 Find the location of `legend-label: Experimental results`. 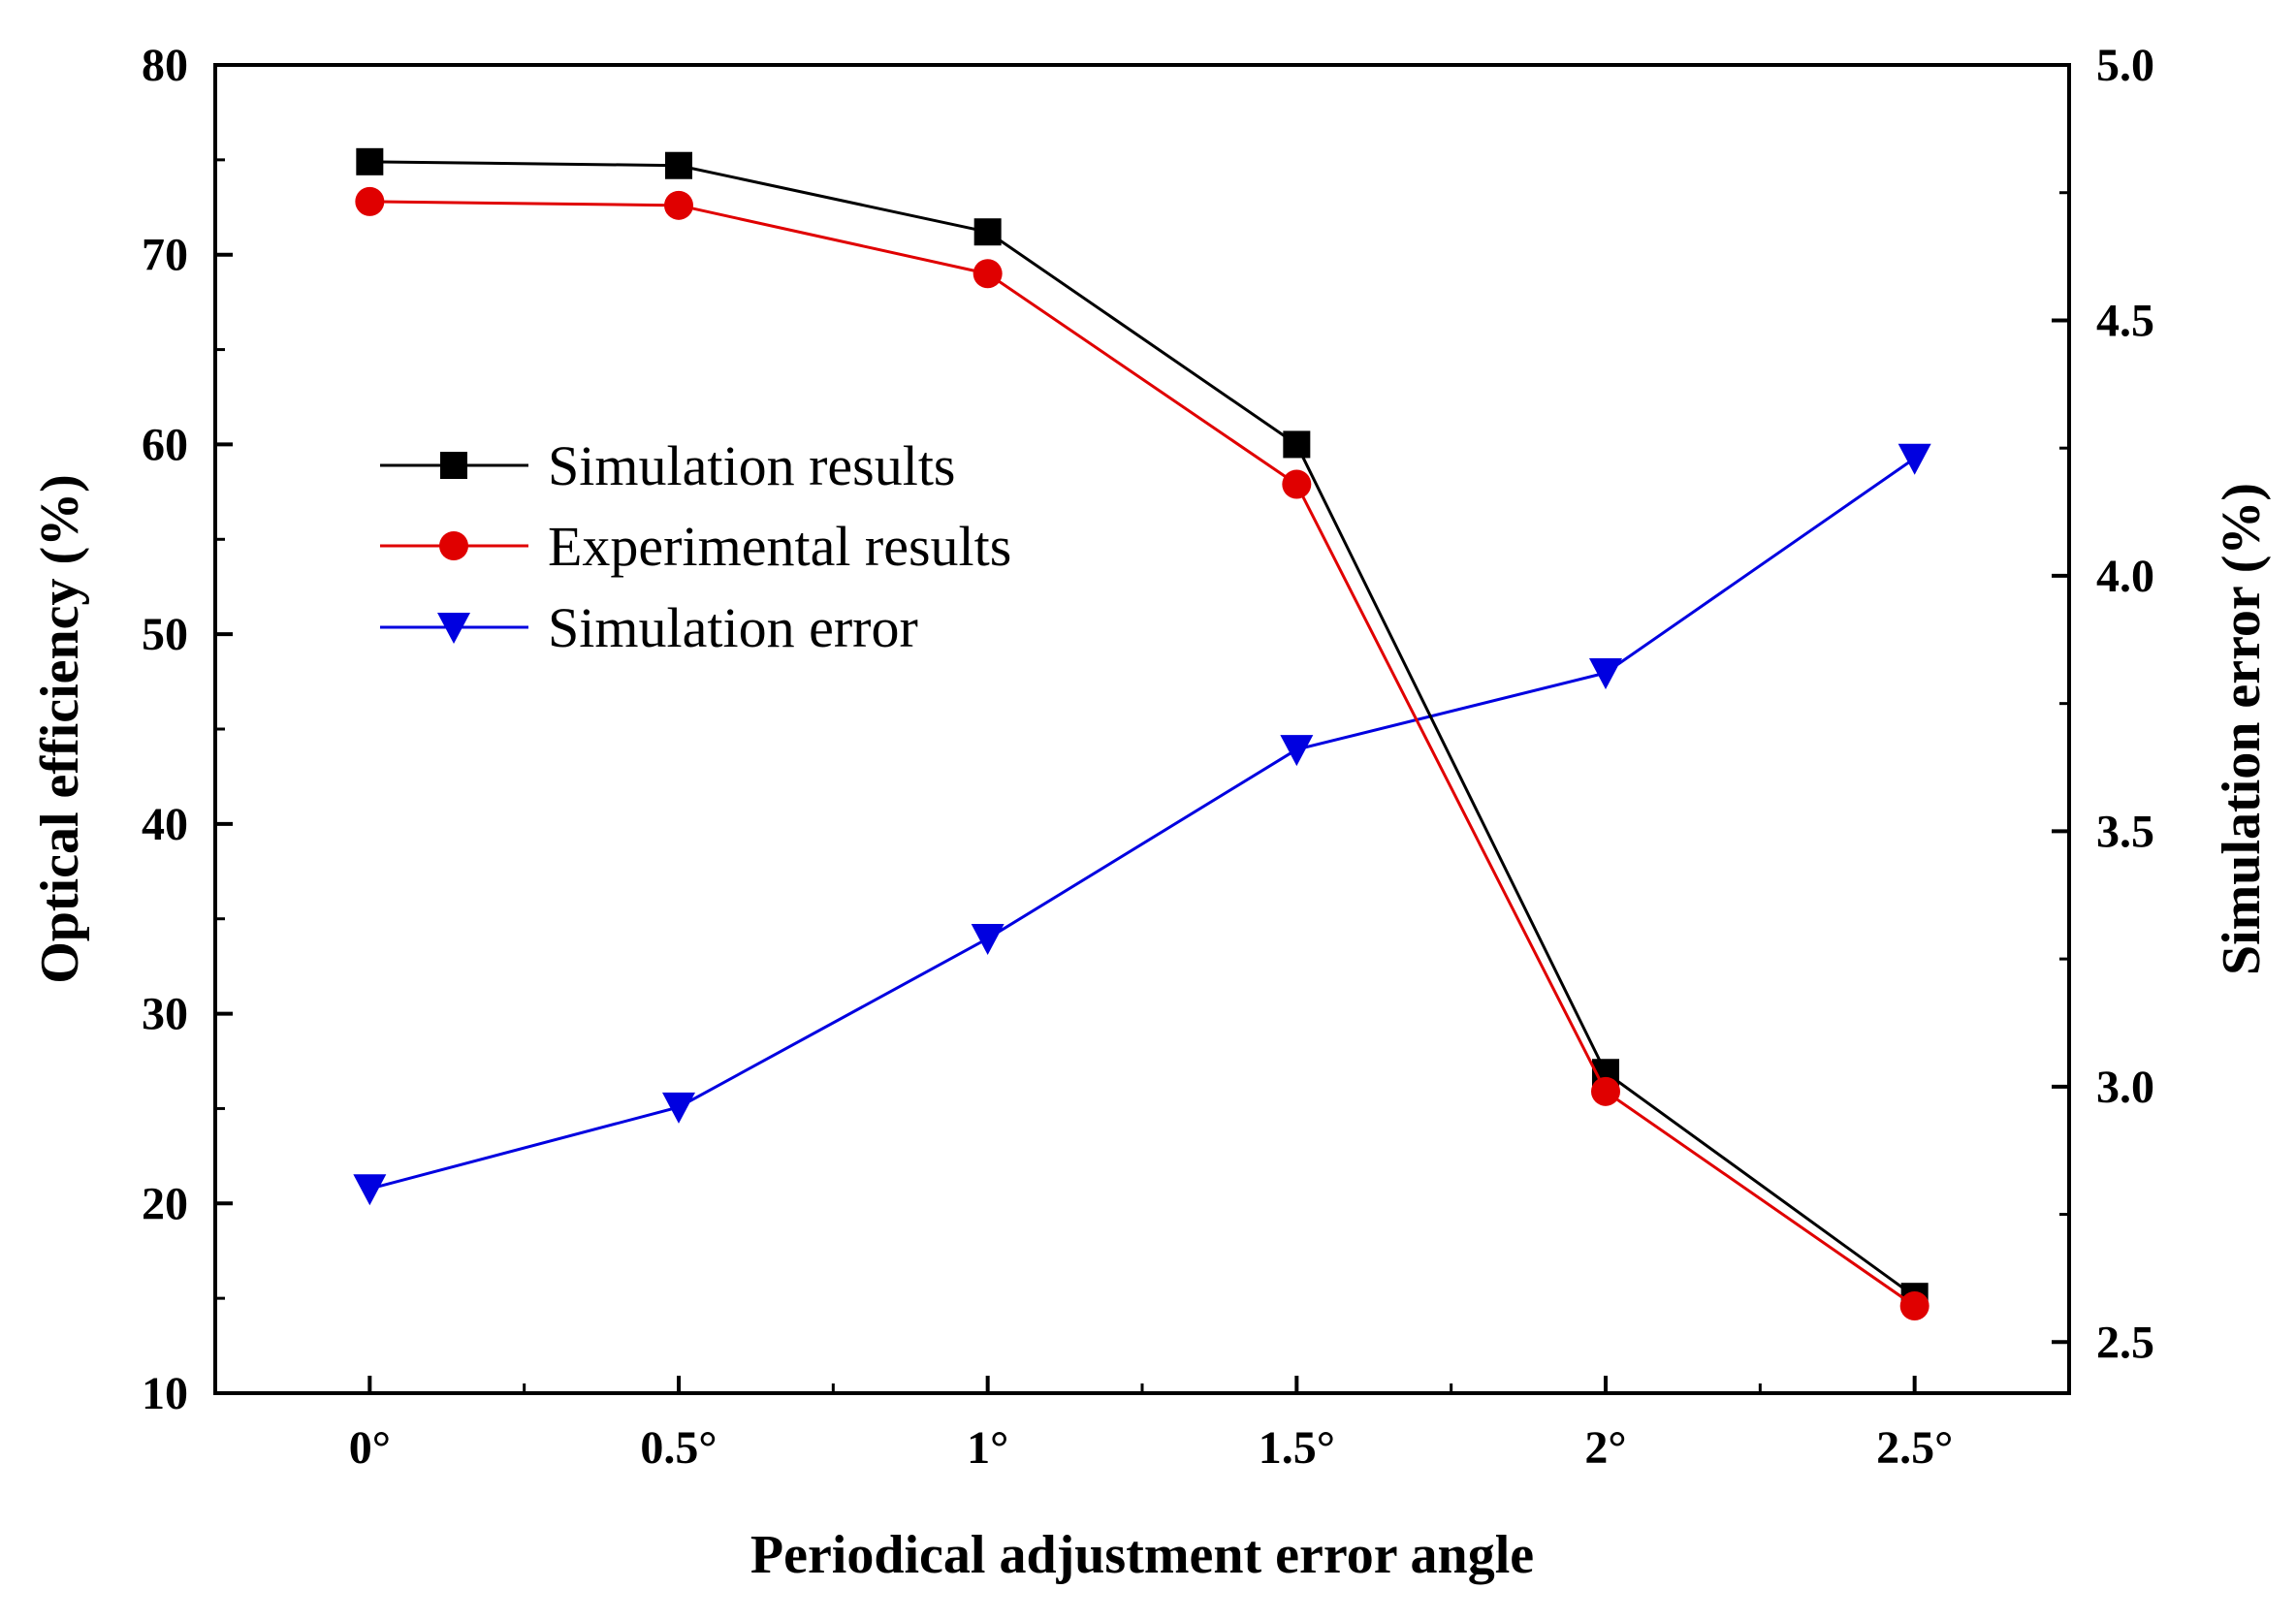

legend-label: Experimental results is located at coordinates (779, 546).